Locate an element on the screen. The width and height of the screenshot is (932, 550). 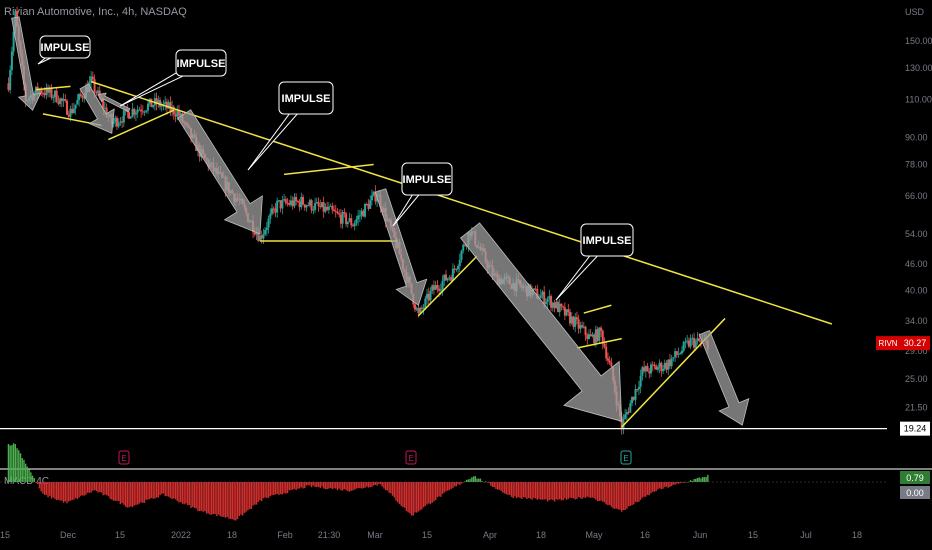
time-tick-label: Apr is located at coordinates (490, 535).